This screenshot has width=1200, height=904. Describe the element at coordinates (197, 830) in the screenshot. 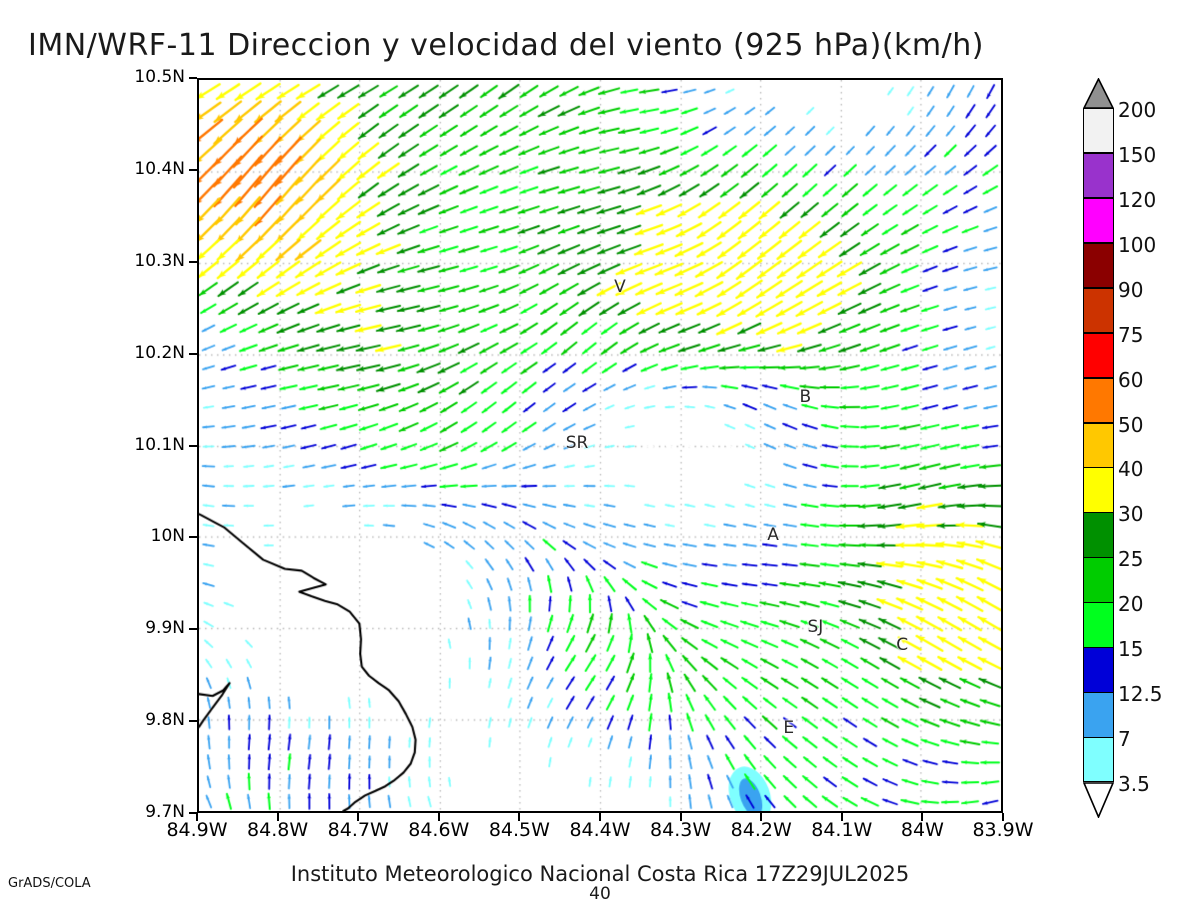

I see `x-axis-label: 84.9W` at that location.